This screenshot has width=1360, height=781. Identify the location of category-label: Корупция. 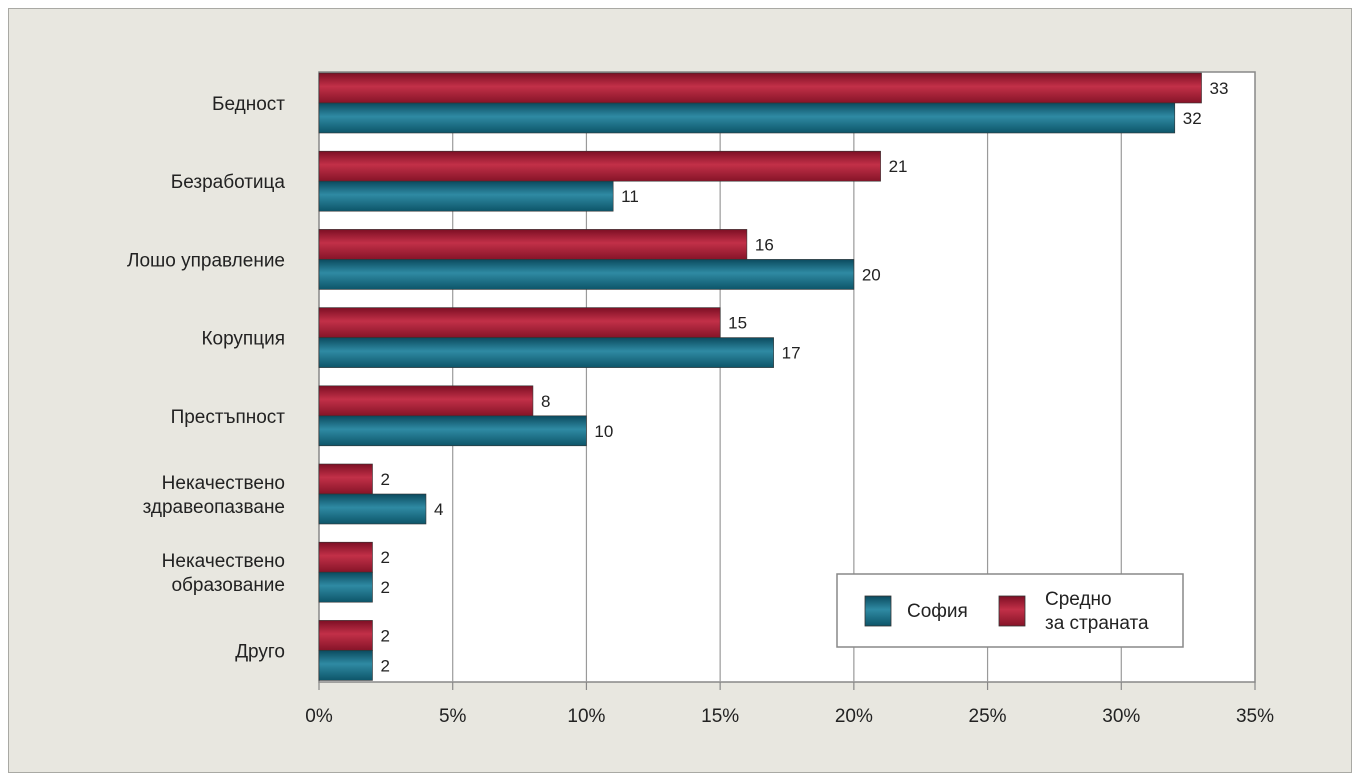
(243, 339).